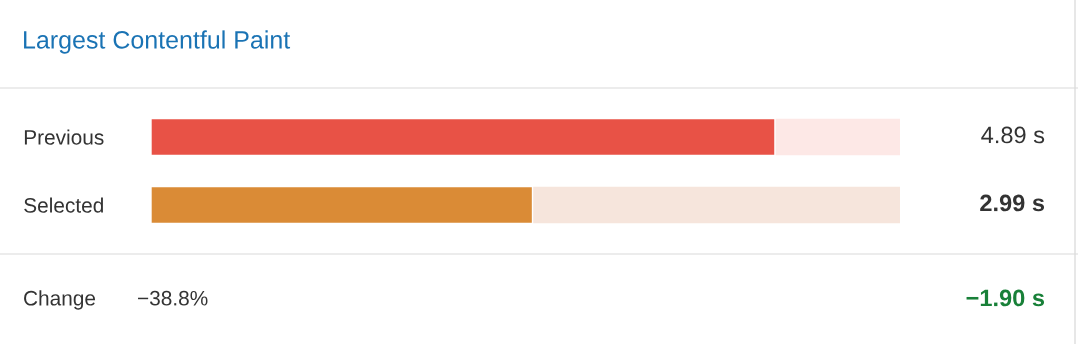  I want to click on data-label: 2.99 s, so click(1012, 203).